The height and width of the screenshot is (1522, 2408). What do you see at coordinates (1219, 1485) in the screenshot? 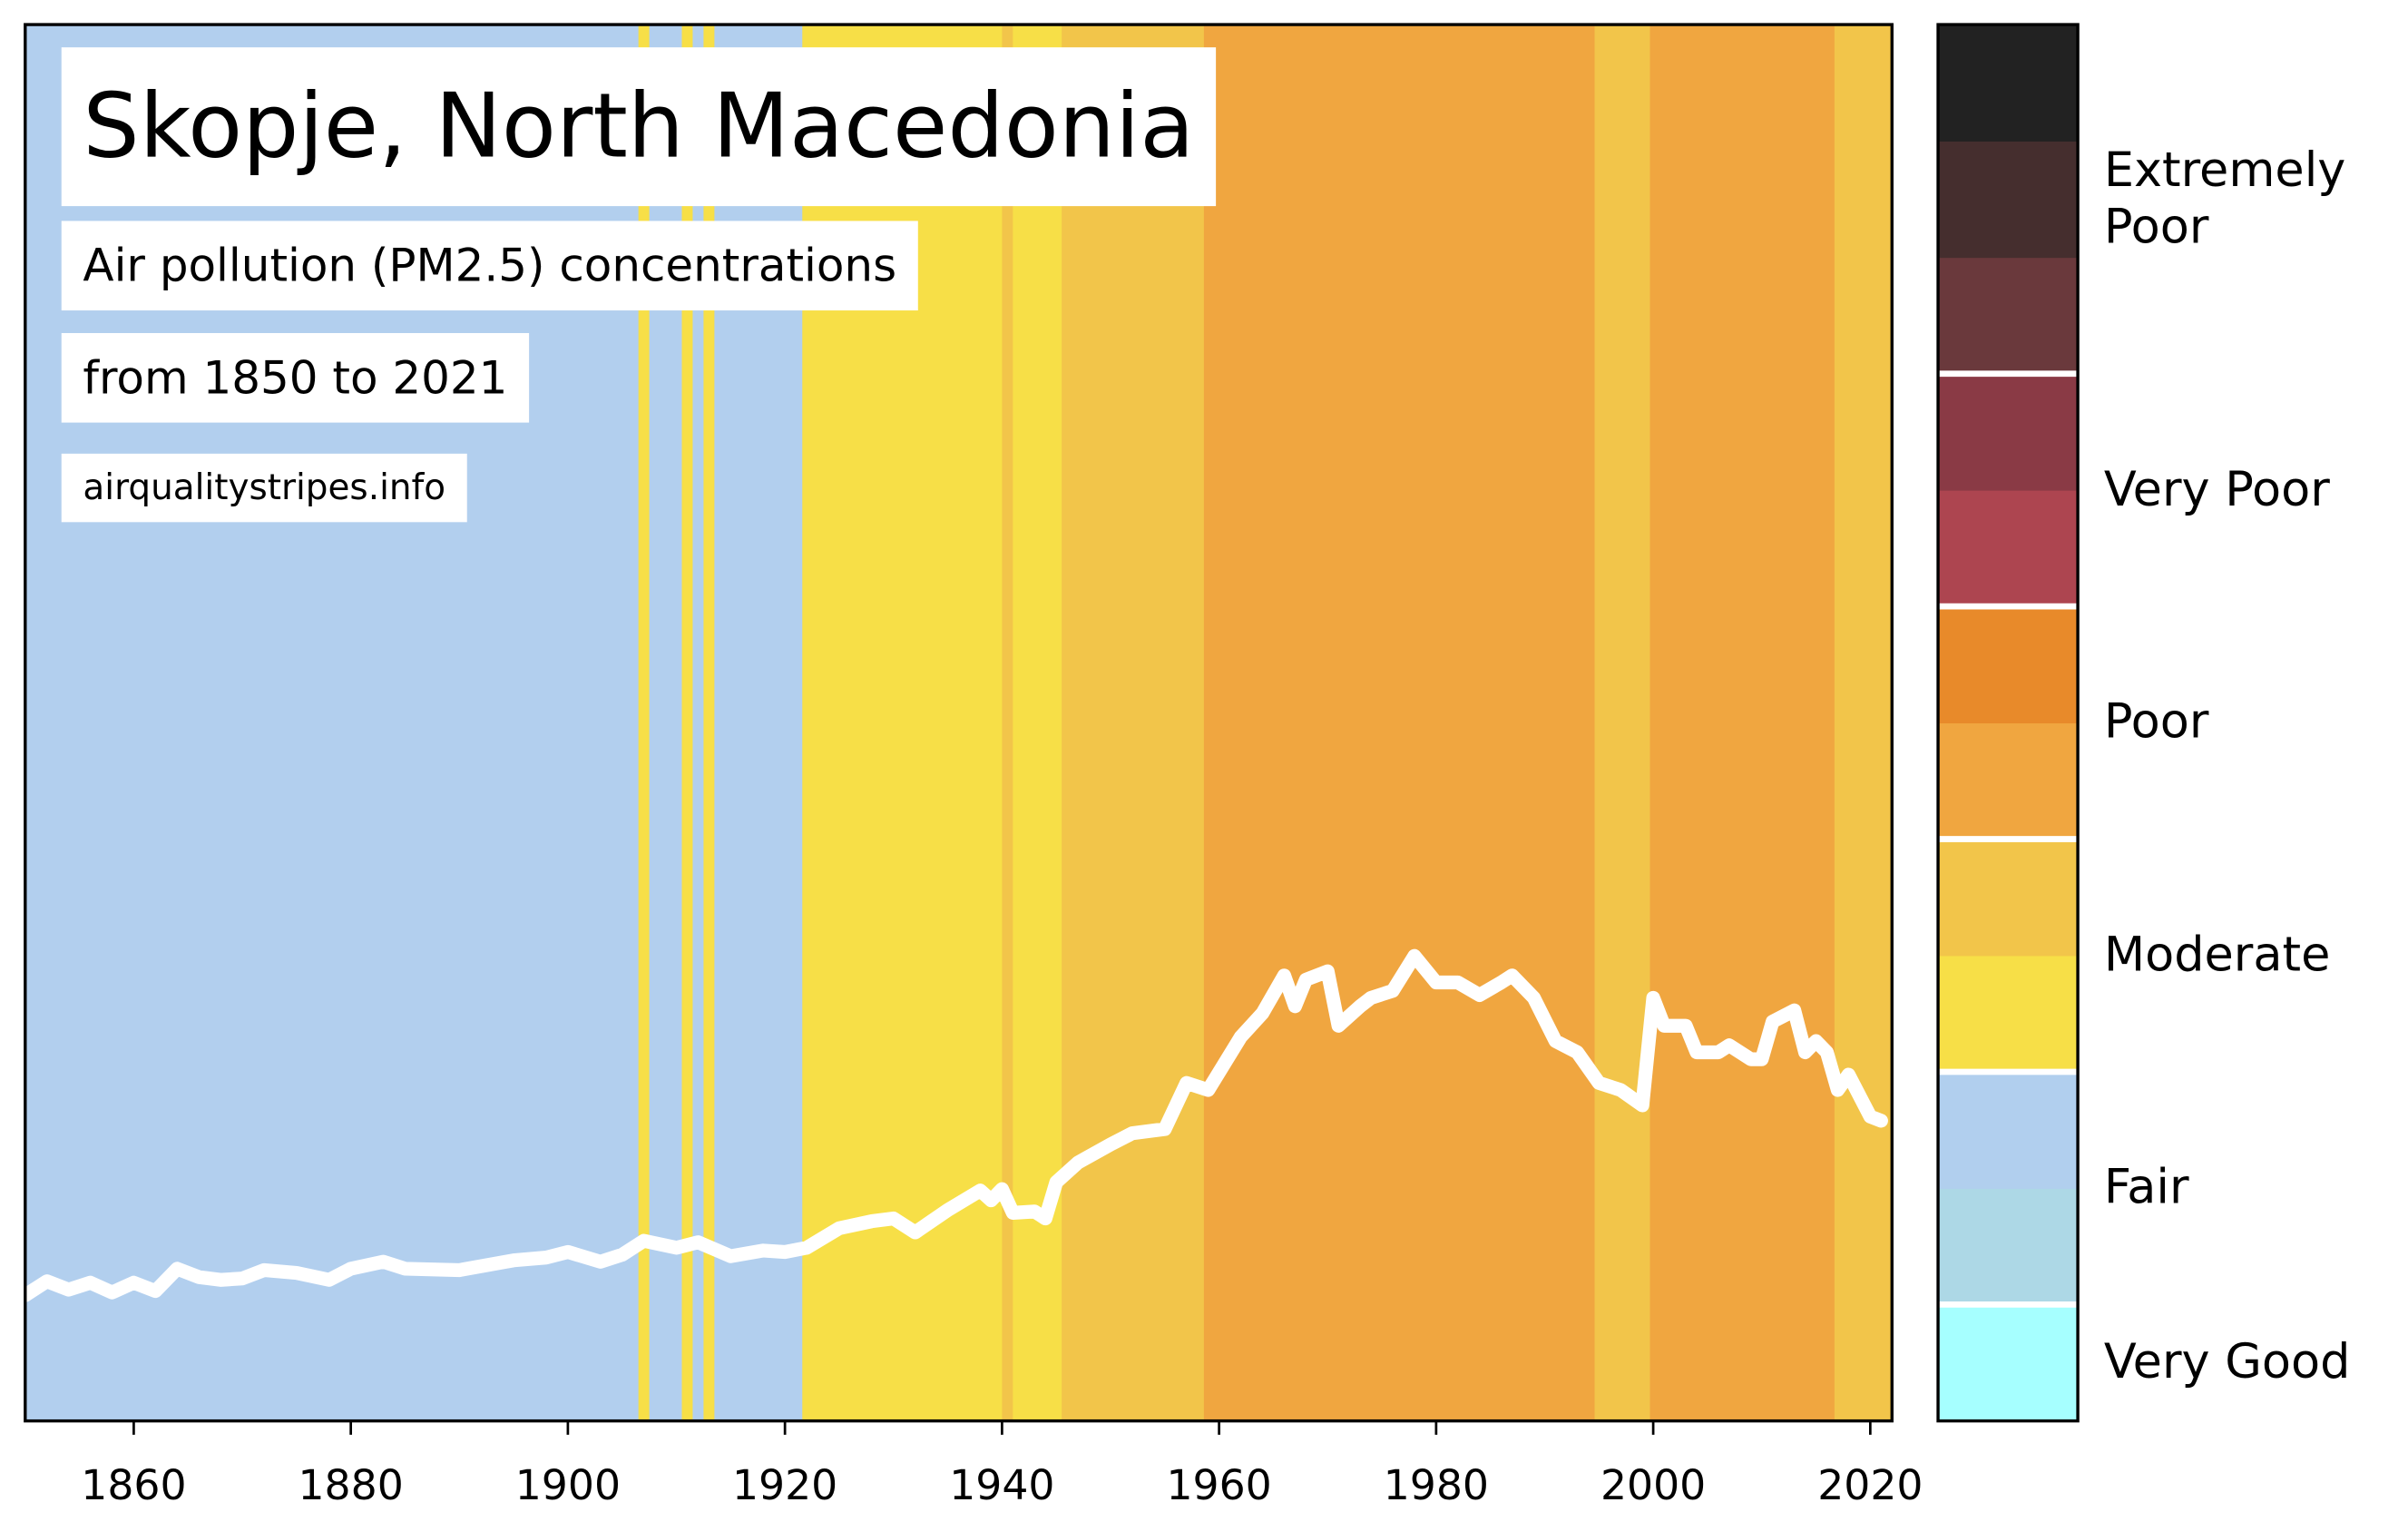
I see `x-tick-label: 1960` at bounding box center [1219, 1485].